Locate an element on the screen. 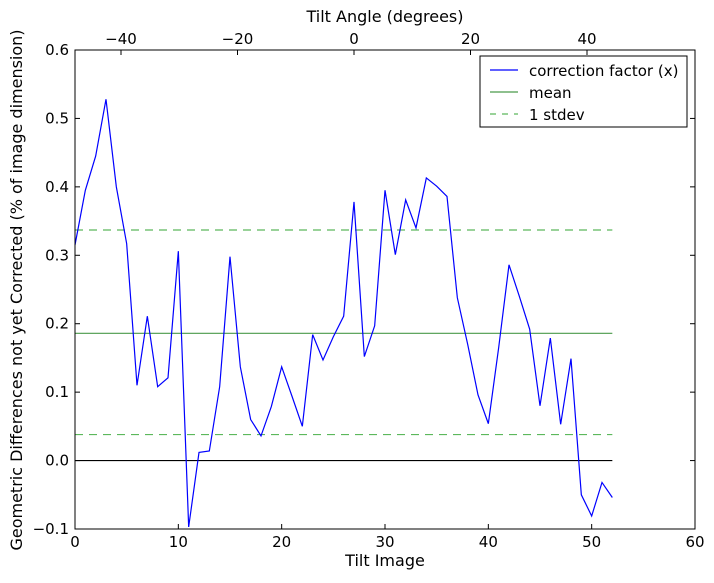 This screenshot has width=714, height=583. y-tick-label: 0.6 is located at coordinates (57, 50).